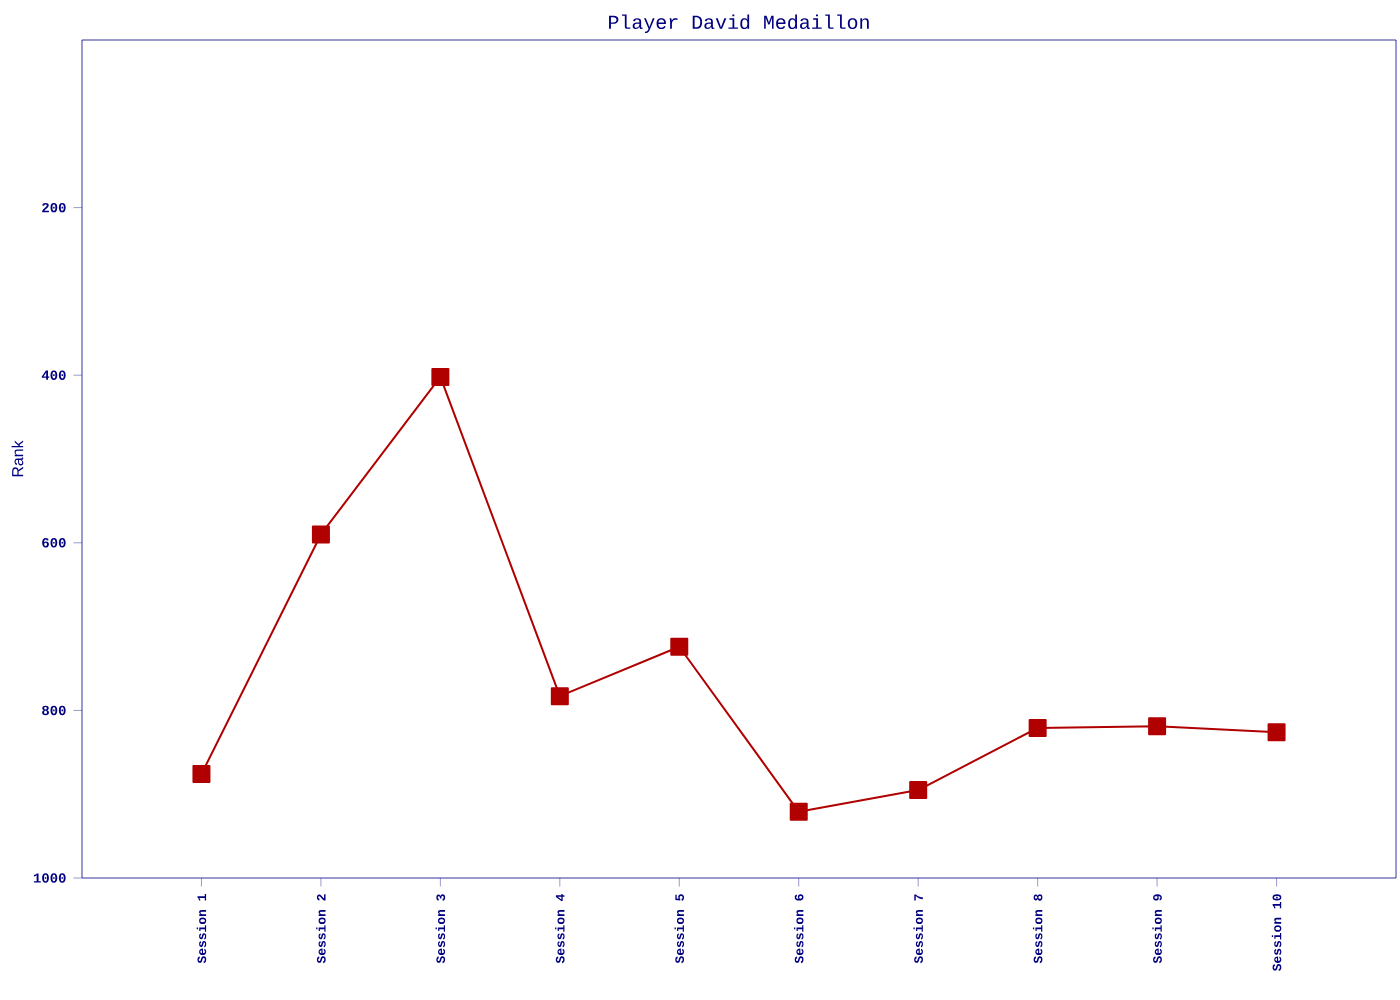 Image resolution: width=1400 pixels, height=1000 pixels. What do you see at coordinates (739, 23) in the screenshot?
I see `chart-title: Player David Medaillon` at bounding box center [739, 23].